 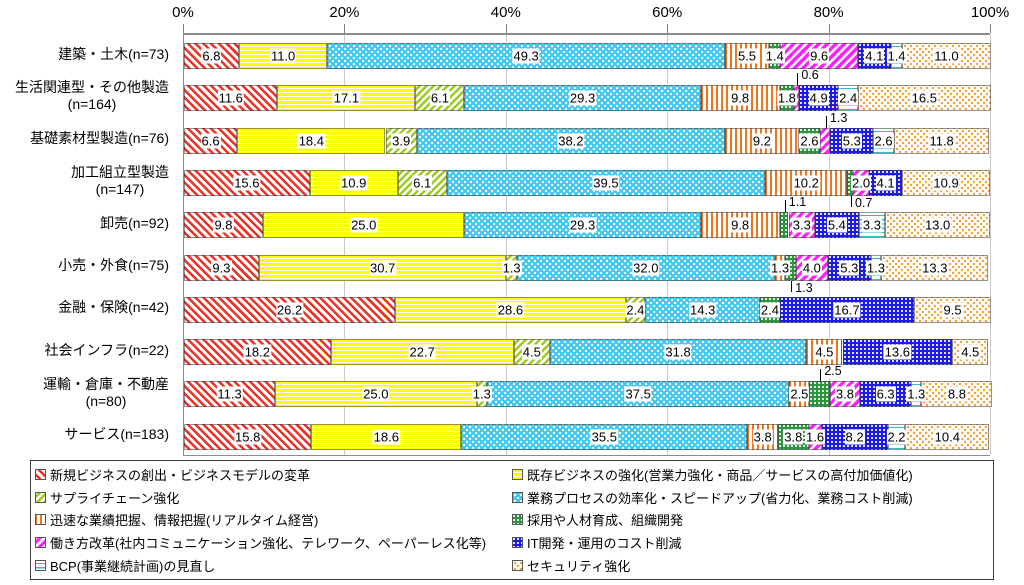 What do you see at coordinates (833, 371) in the screenshot?
I see `callout-label: 2.5` at bounding box center [833, 371].